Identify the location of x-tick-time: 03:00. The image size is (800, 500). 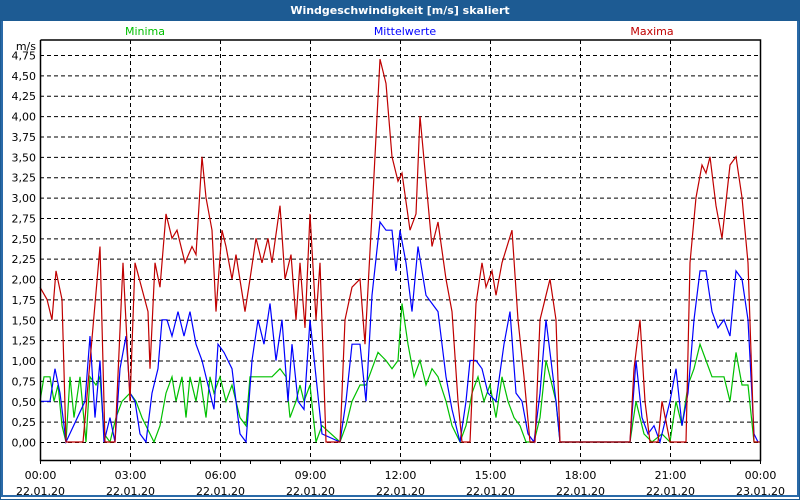
(131, 475).